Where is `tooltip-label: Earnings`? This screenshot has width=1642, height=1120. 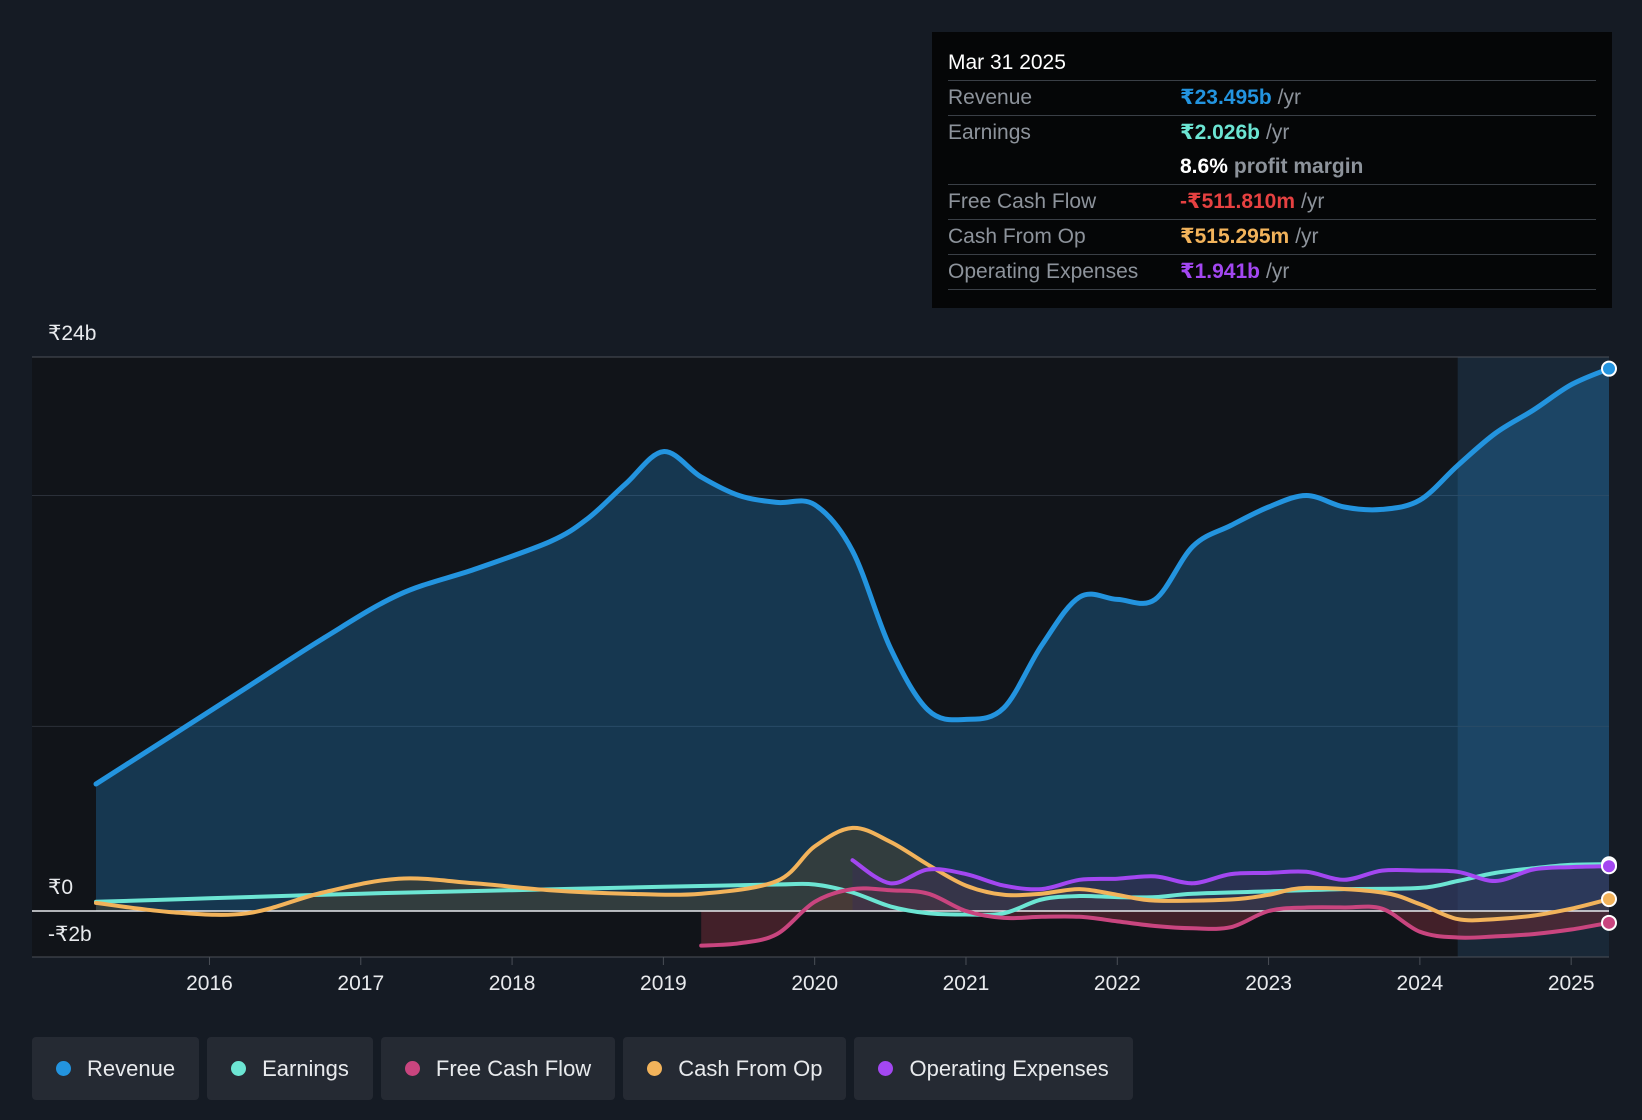
tooltip-label: Earnings is located at coordinates (989, 132).